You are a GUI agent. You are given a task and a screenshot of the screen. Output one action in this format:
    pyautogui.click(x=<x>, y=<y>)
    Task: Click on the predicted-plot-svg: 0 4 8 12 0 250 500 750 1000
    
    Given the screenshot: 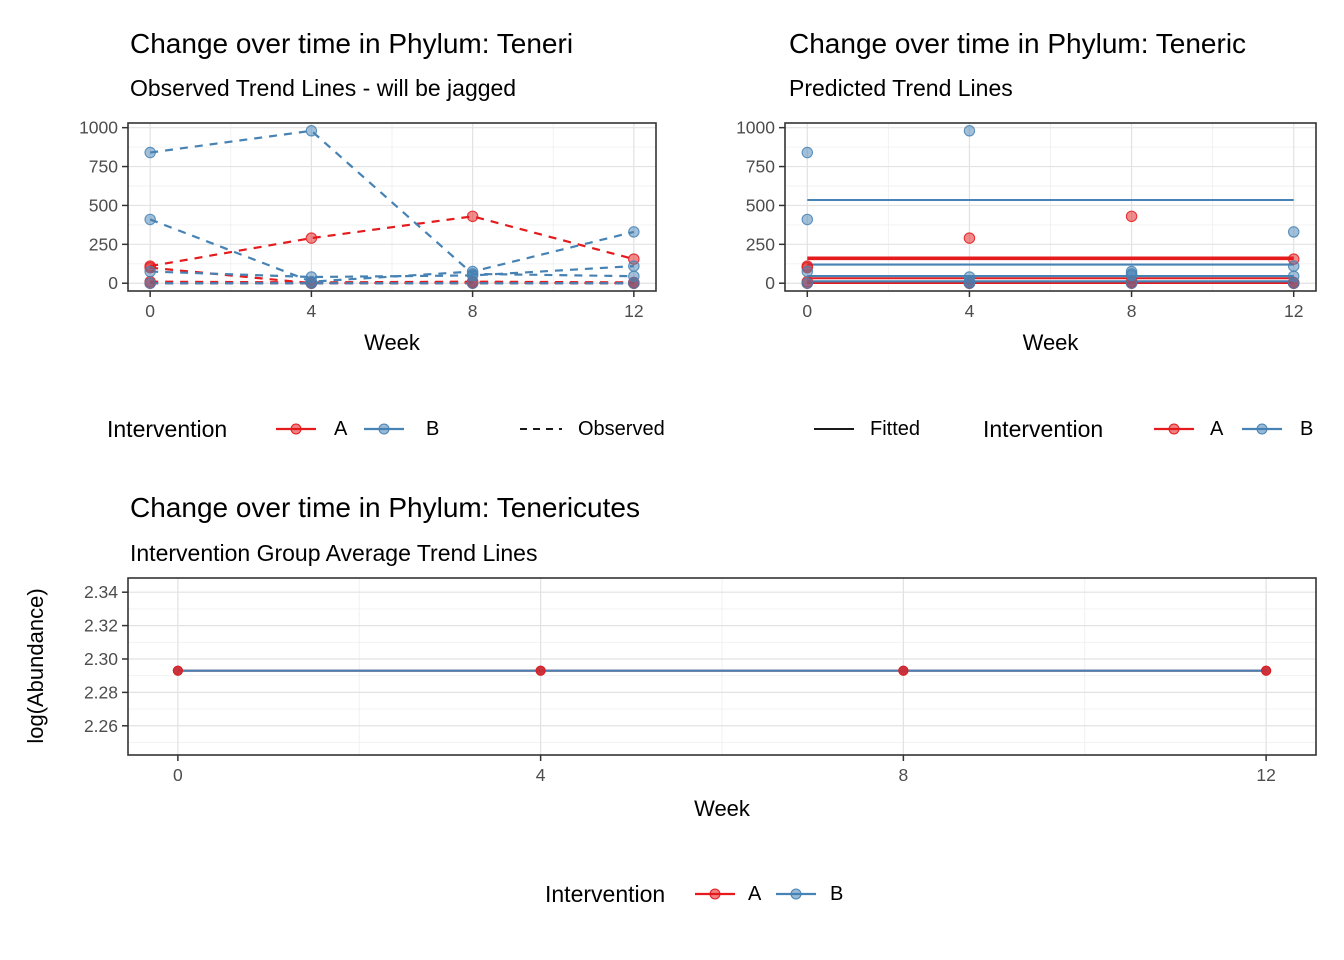 What is the action you would take?
    pyautogui.click(x=1026, y=219)
    